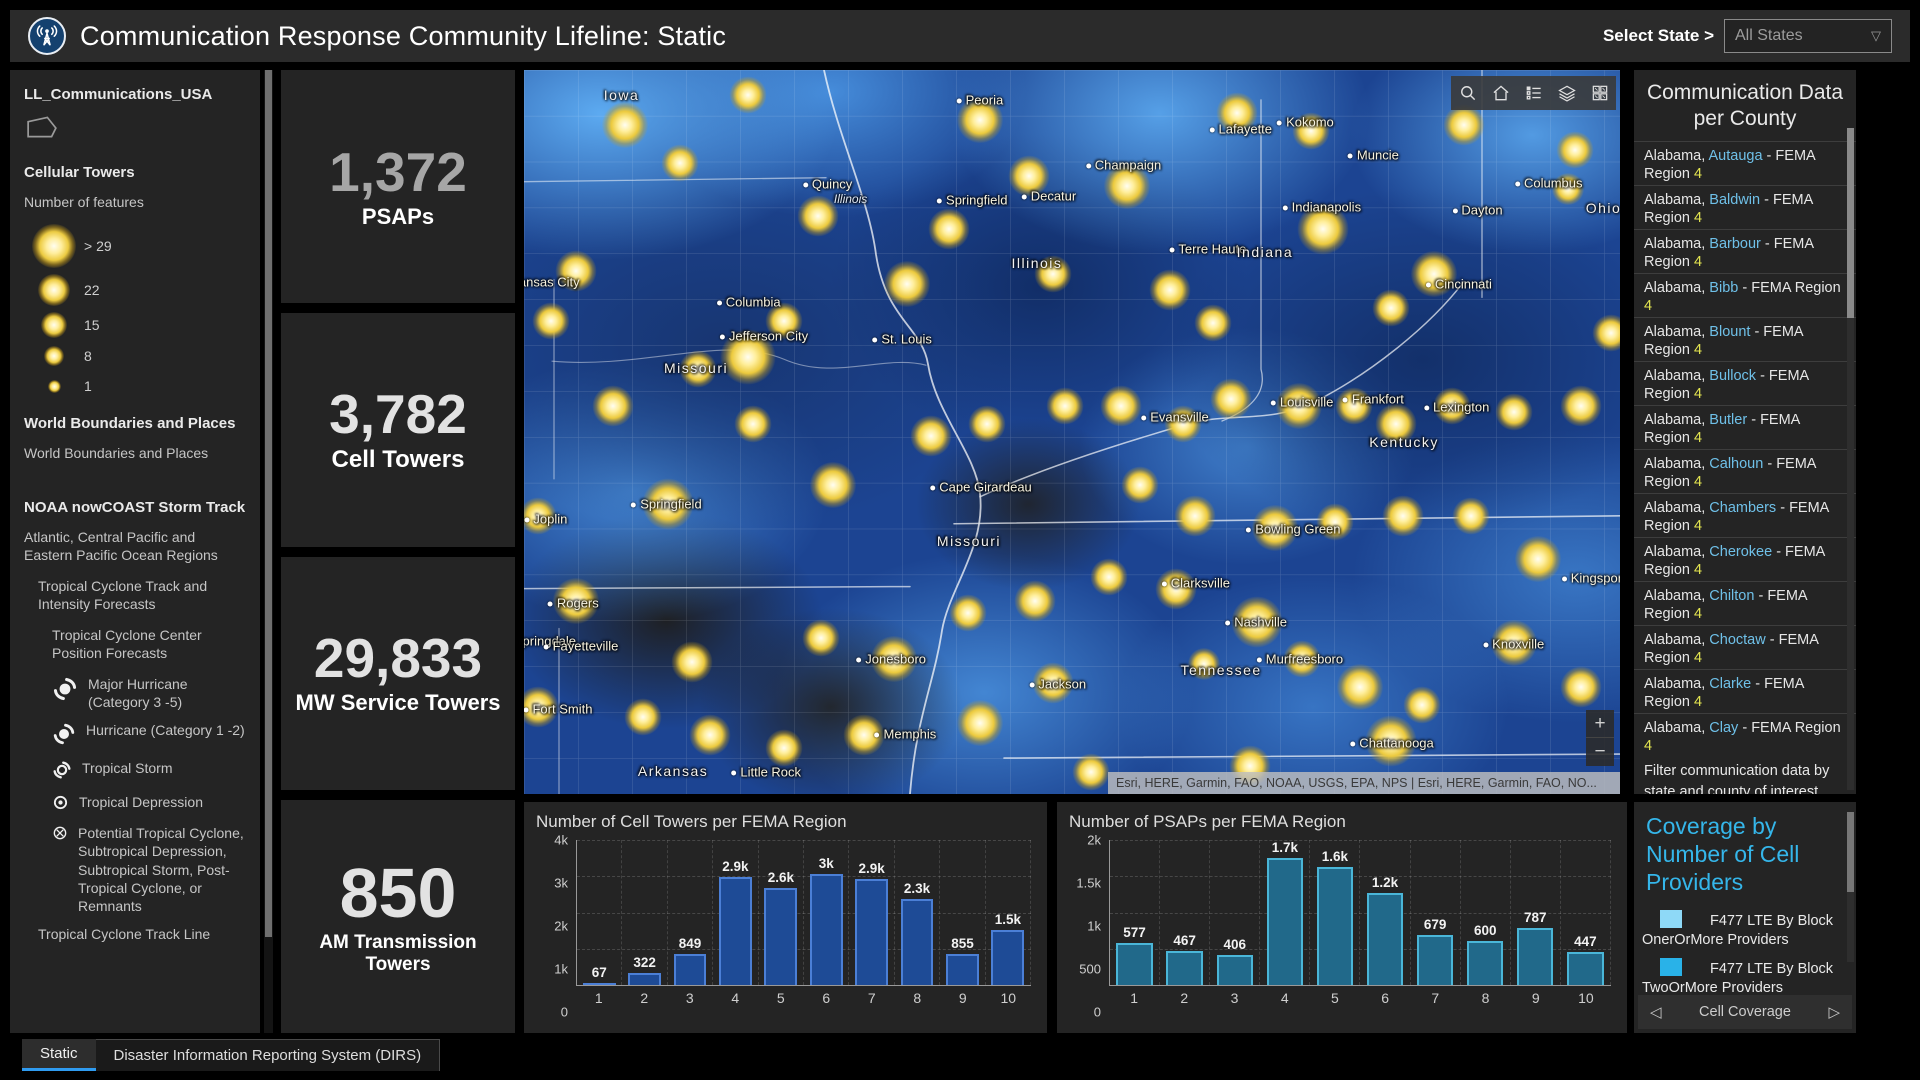  Describe the element at coordinates (782, 912) in the screenshot. I see `bar-slot: 2.6k` at that location.